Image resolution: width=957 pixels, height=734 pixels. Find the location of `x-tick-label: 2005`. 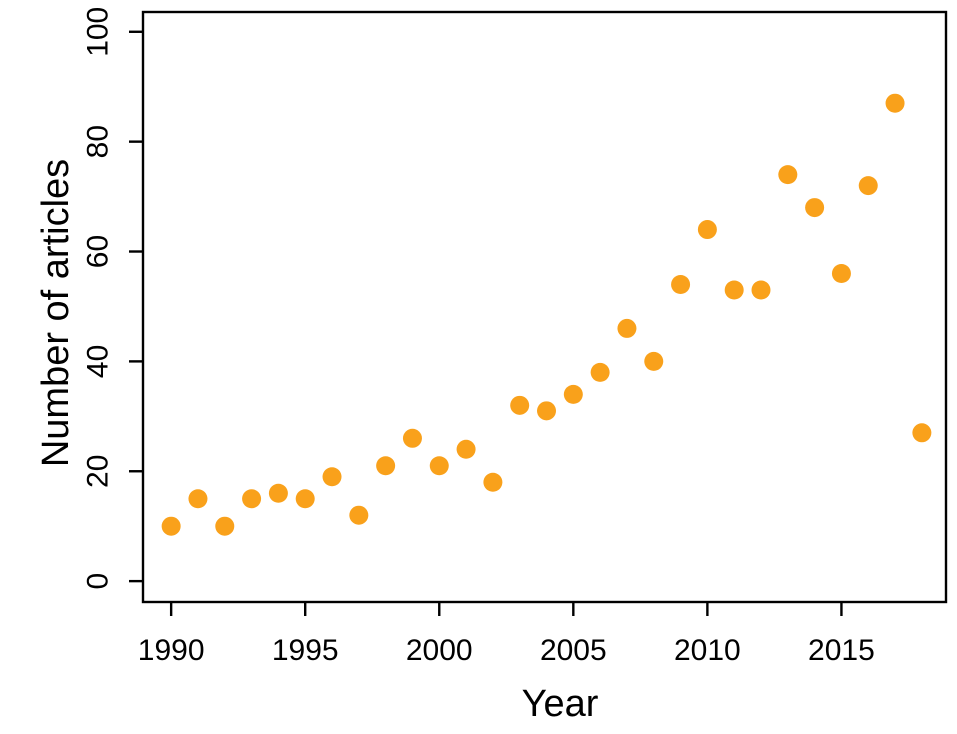

x-tick-label: 2005 is located at coordinates (573, 650).